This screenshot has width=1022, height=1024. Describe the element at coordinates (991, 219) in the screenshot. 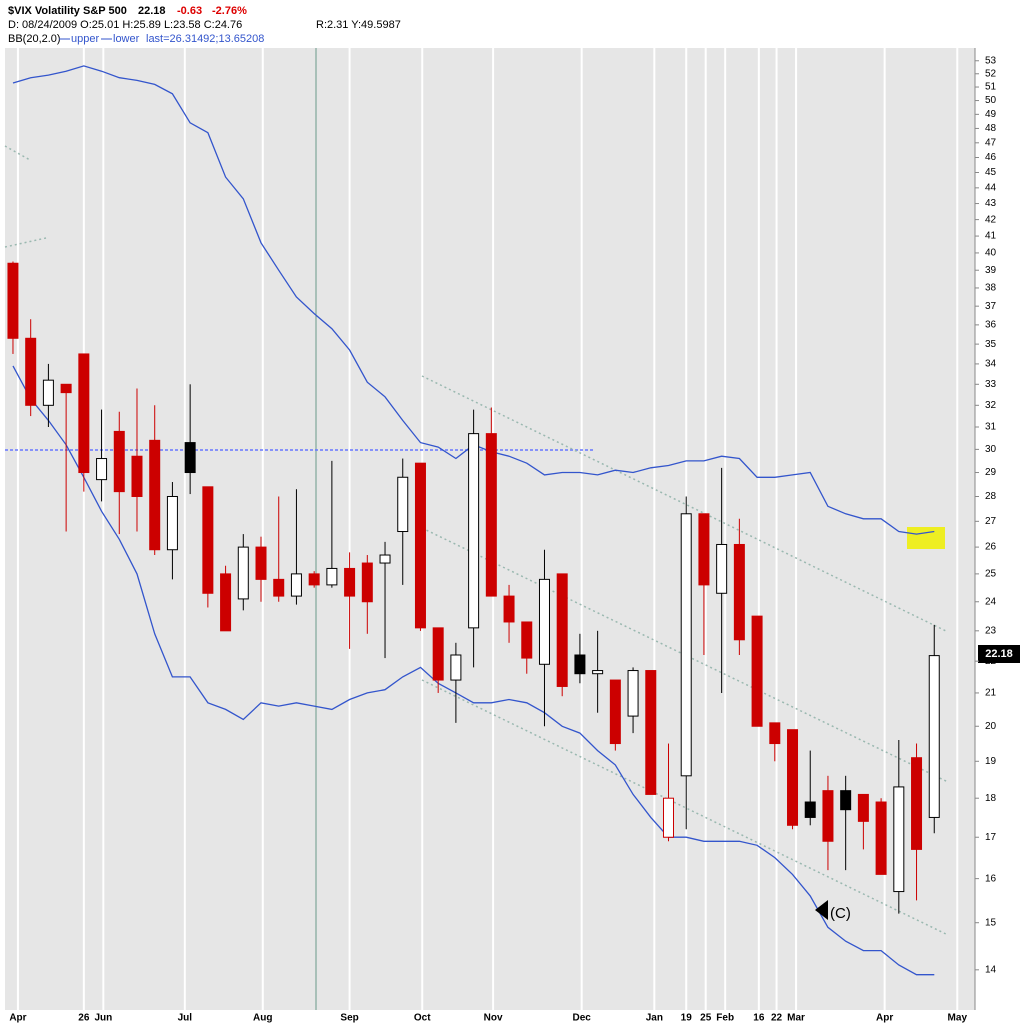

I see `y-tick-label: 42` at that location.